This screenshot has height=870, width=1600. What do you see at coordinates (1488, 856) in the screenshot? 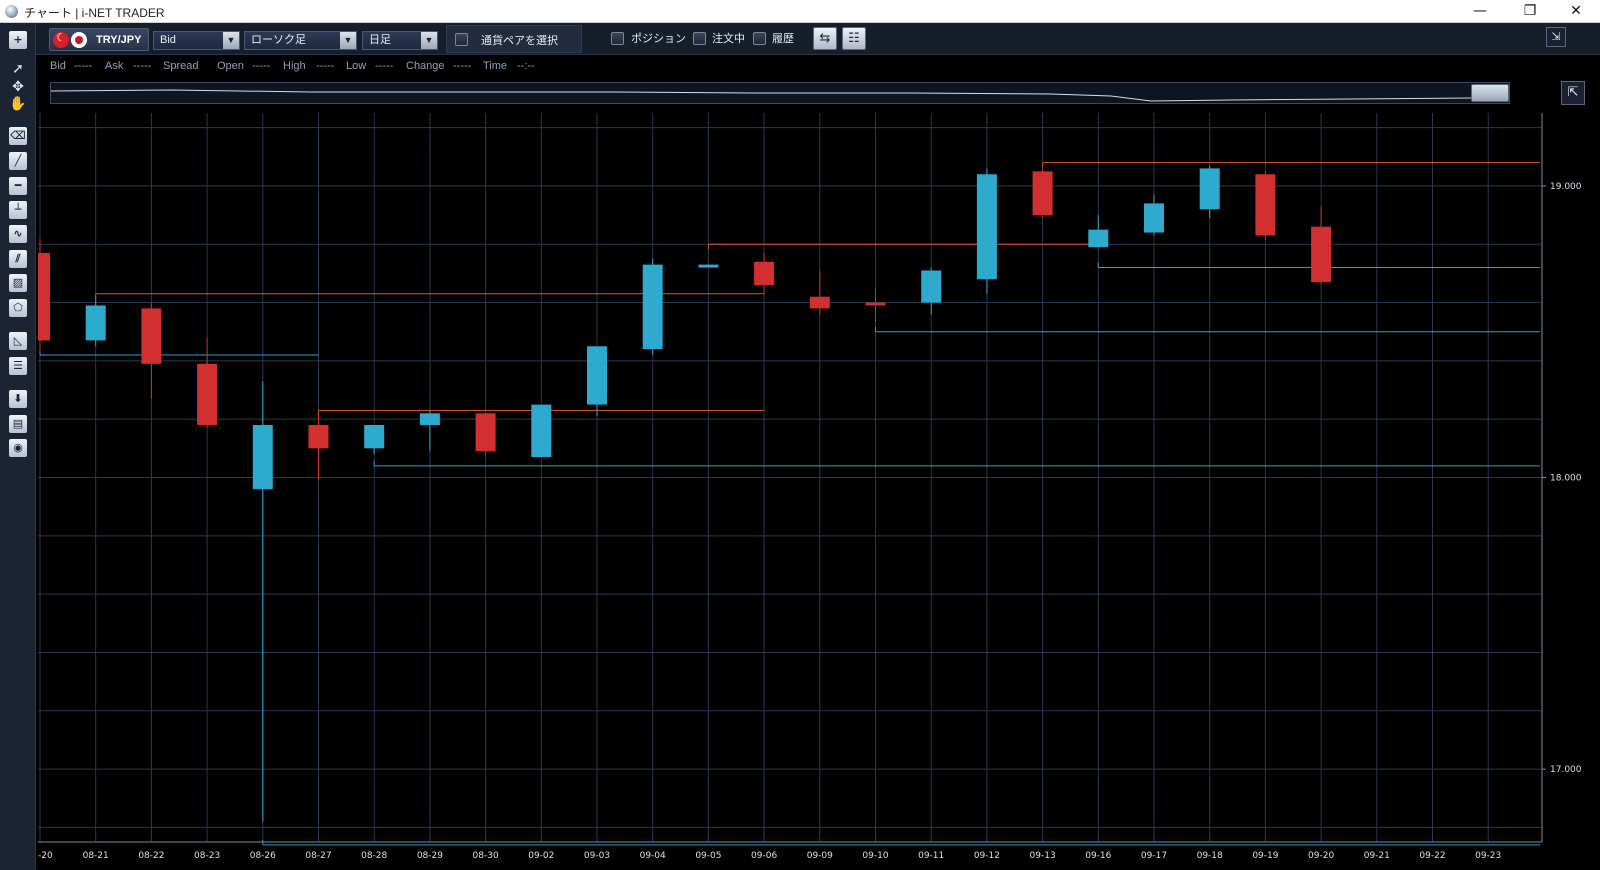
I see `x-tick-label: 09-23` at bounding box center [1488, 856].